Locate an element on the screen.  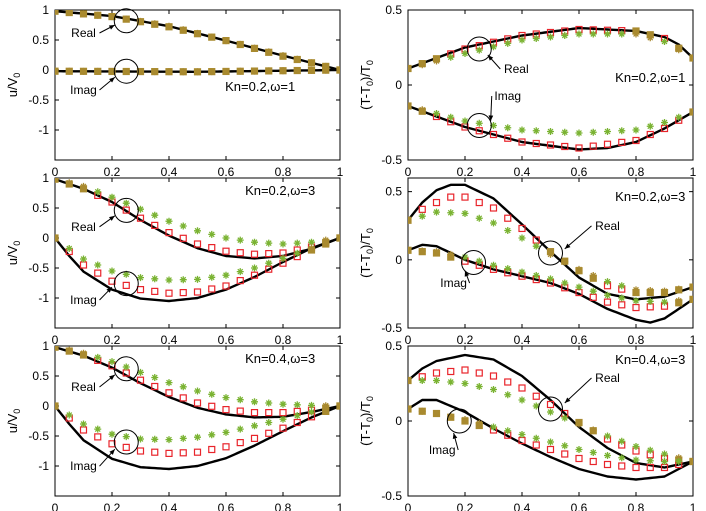
y-tick-label: 0 is located at coordinates (398, 421).